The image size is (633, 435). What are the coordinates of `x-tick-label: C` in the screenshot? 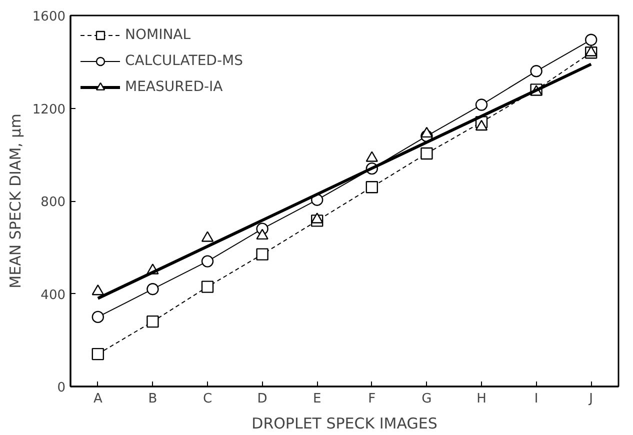 It's located at (207, 399).